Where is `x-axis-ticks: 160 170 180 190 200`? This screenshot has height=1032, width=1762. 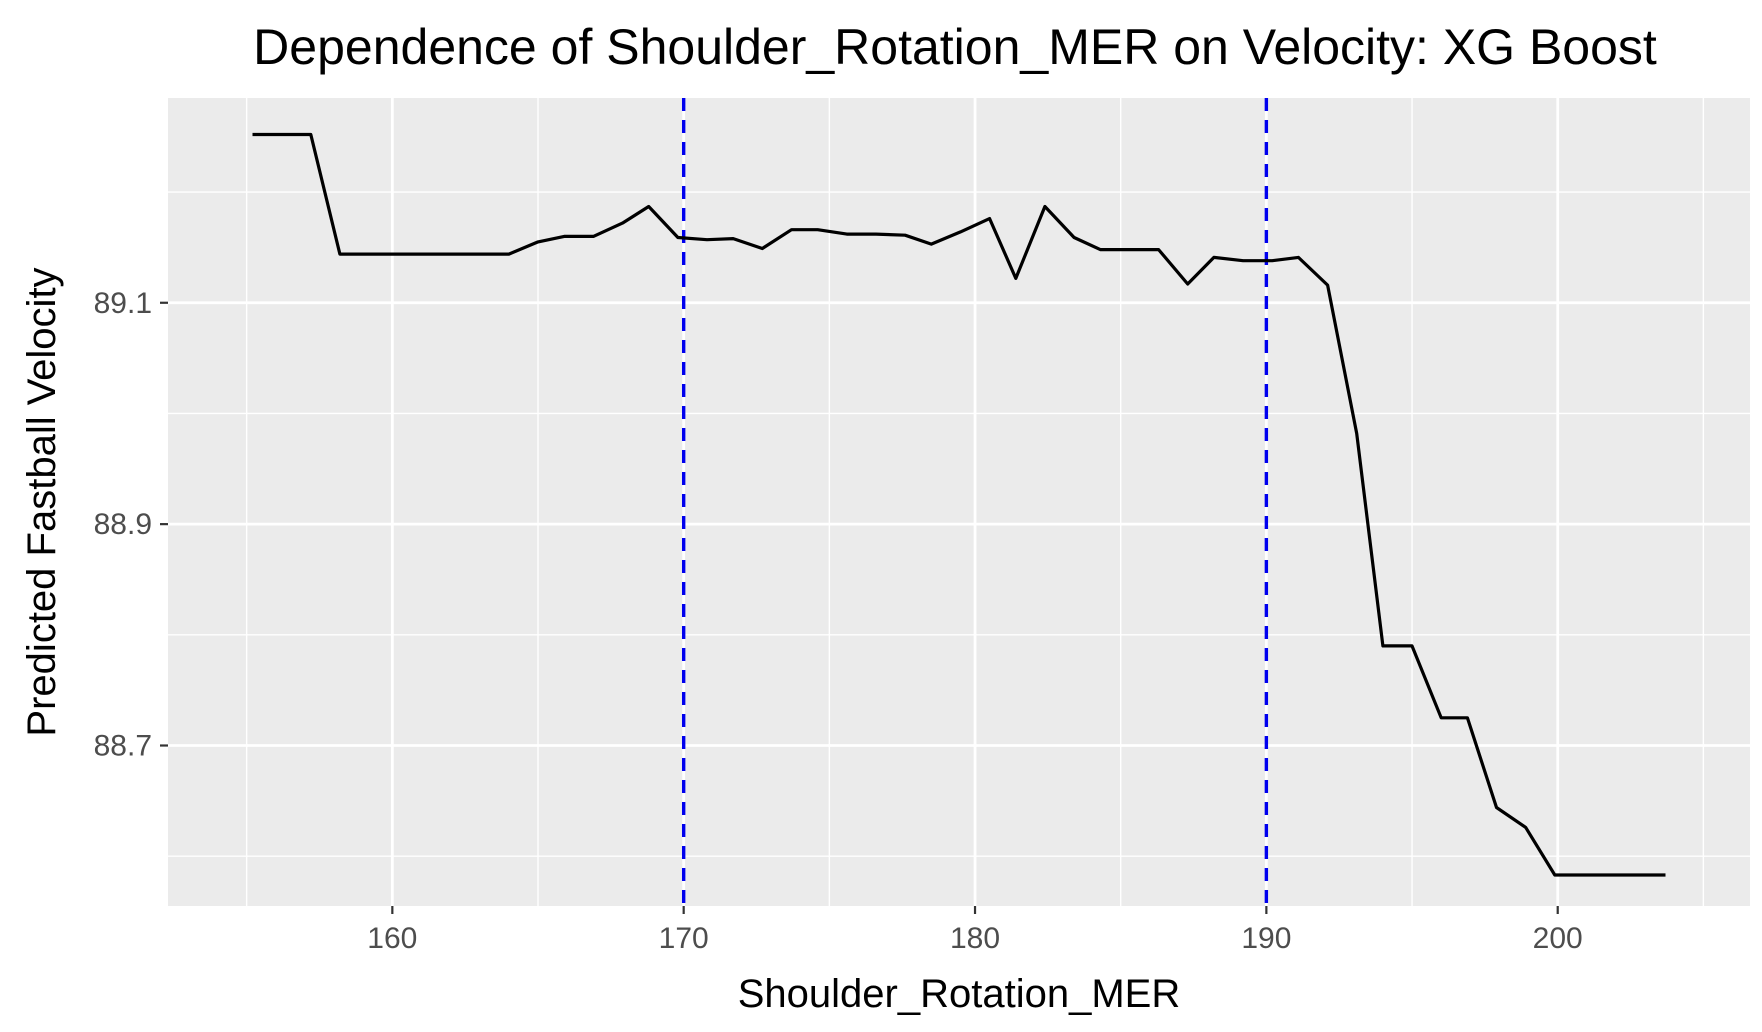 x-axis-ticks: 160 170 180 190 200 is located at coordinates (975, 930).